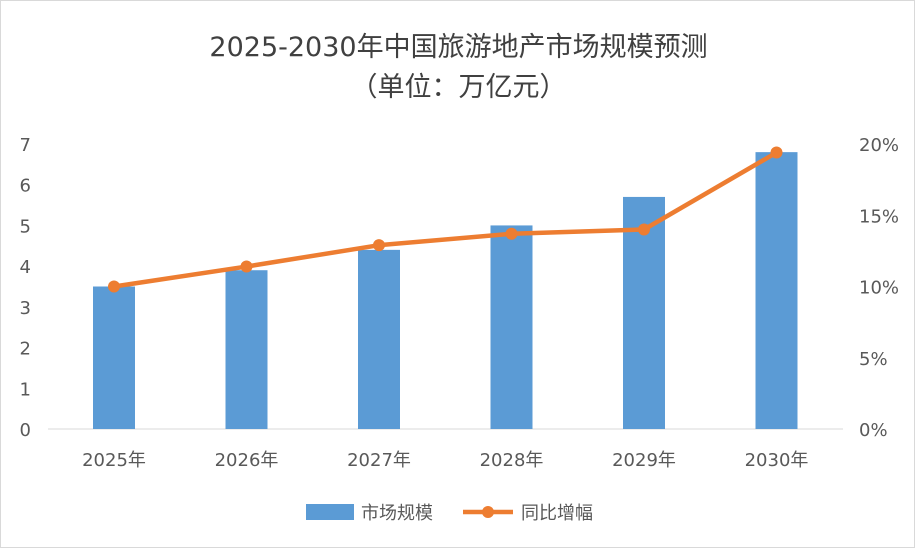  What do you see at coordinates (397, 513) in the screenshot?
I see `legend-bar-label: 市场规模` at bounding box center [397, 513].